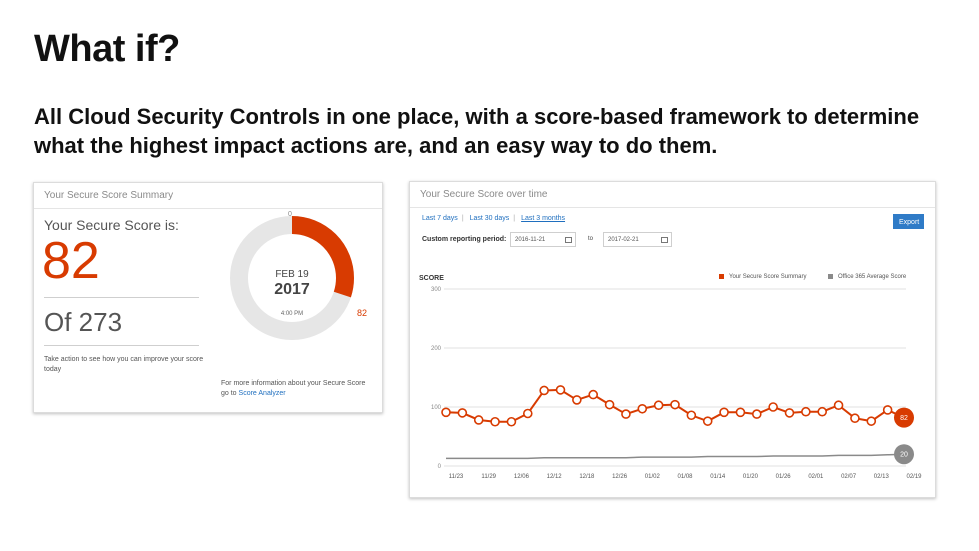  I want to click on x-tick-label: 02/13, so click(882, 477).